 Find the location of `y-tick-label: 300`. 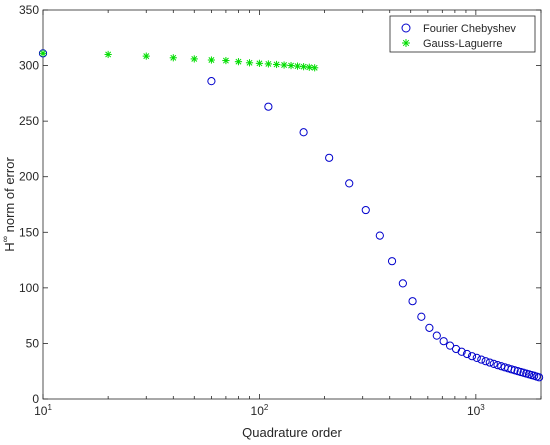

y-tick-label: 300 is located at coordinates (29, 66).